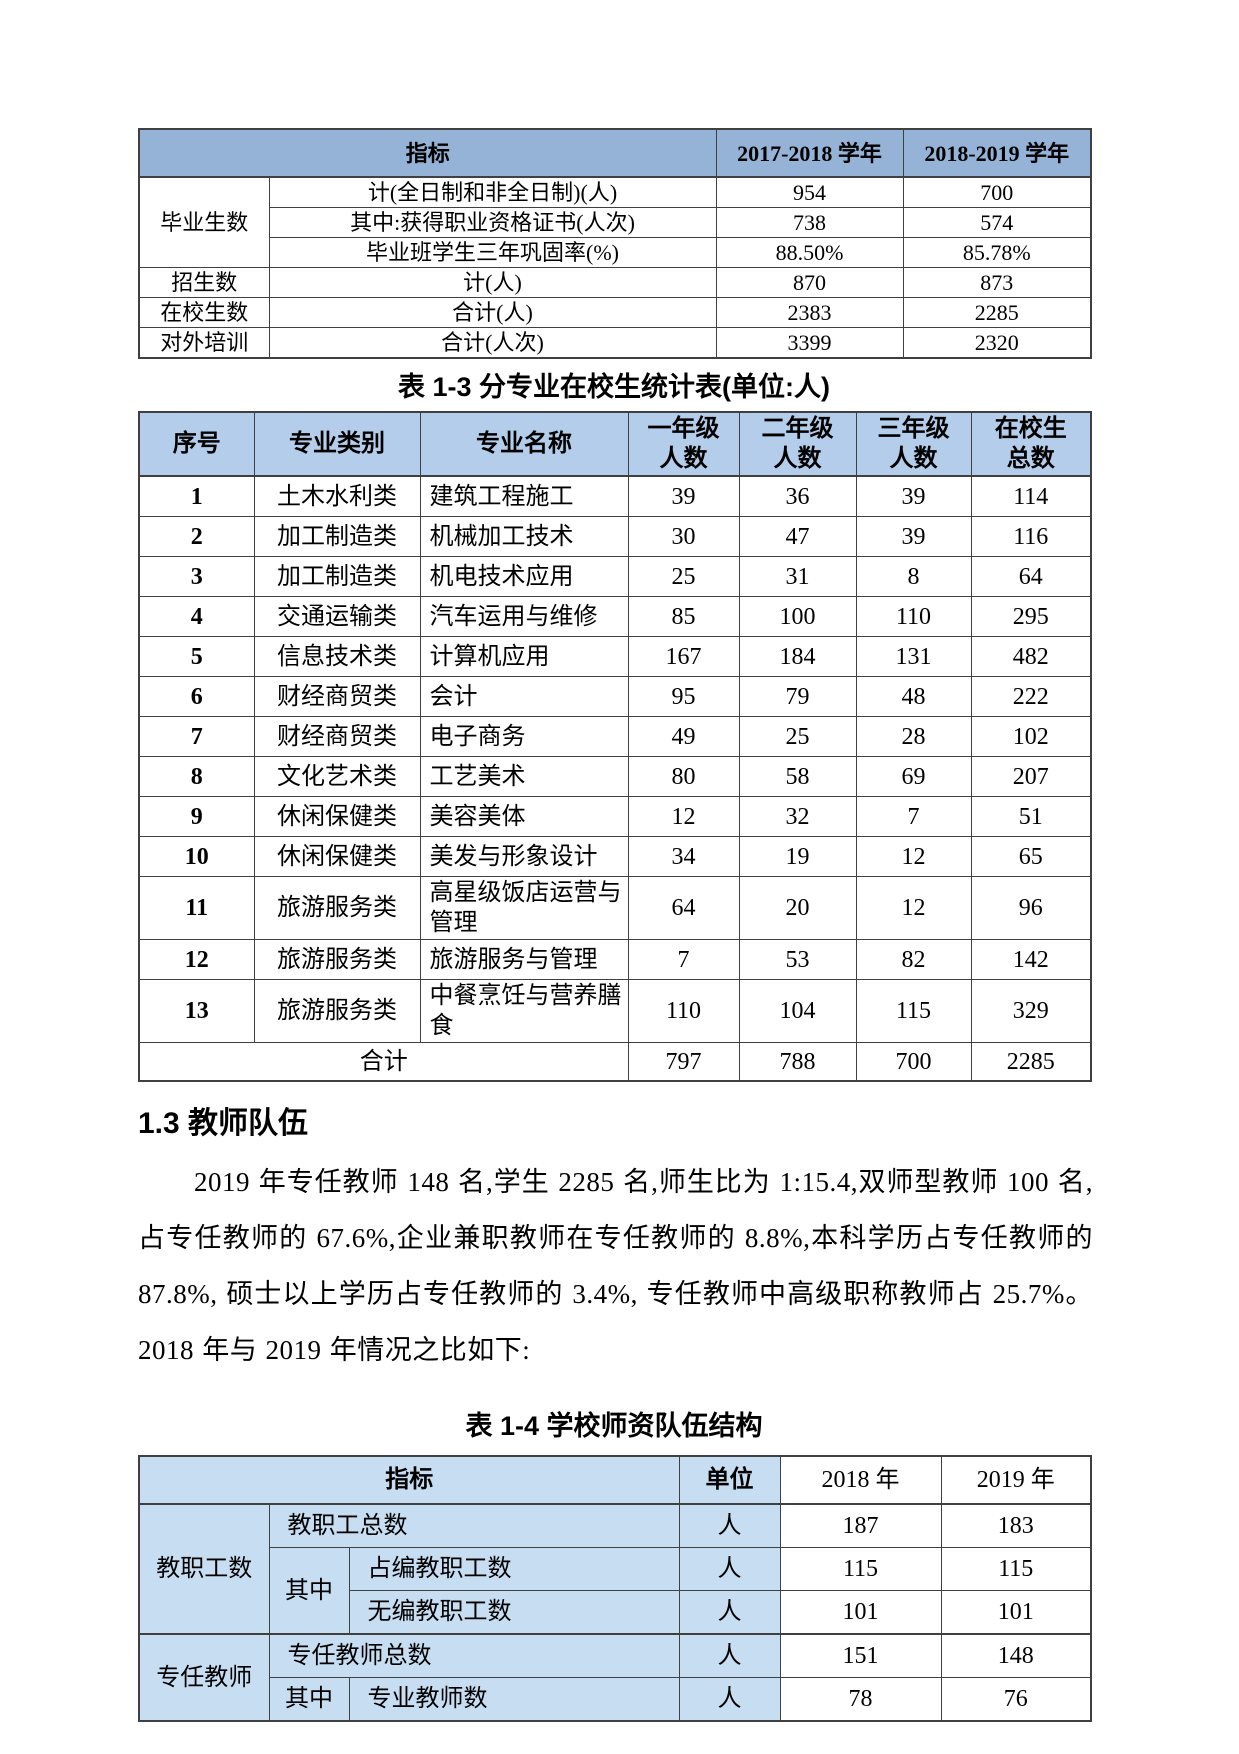 This screenshot has height=1754, width=1239. Describe the element at coordinates (797, 444) in the screenshot. I see `header-cell: 二年级 人数` at that location.